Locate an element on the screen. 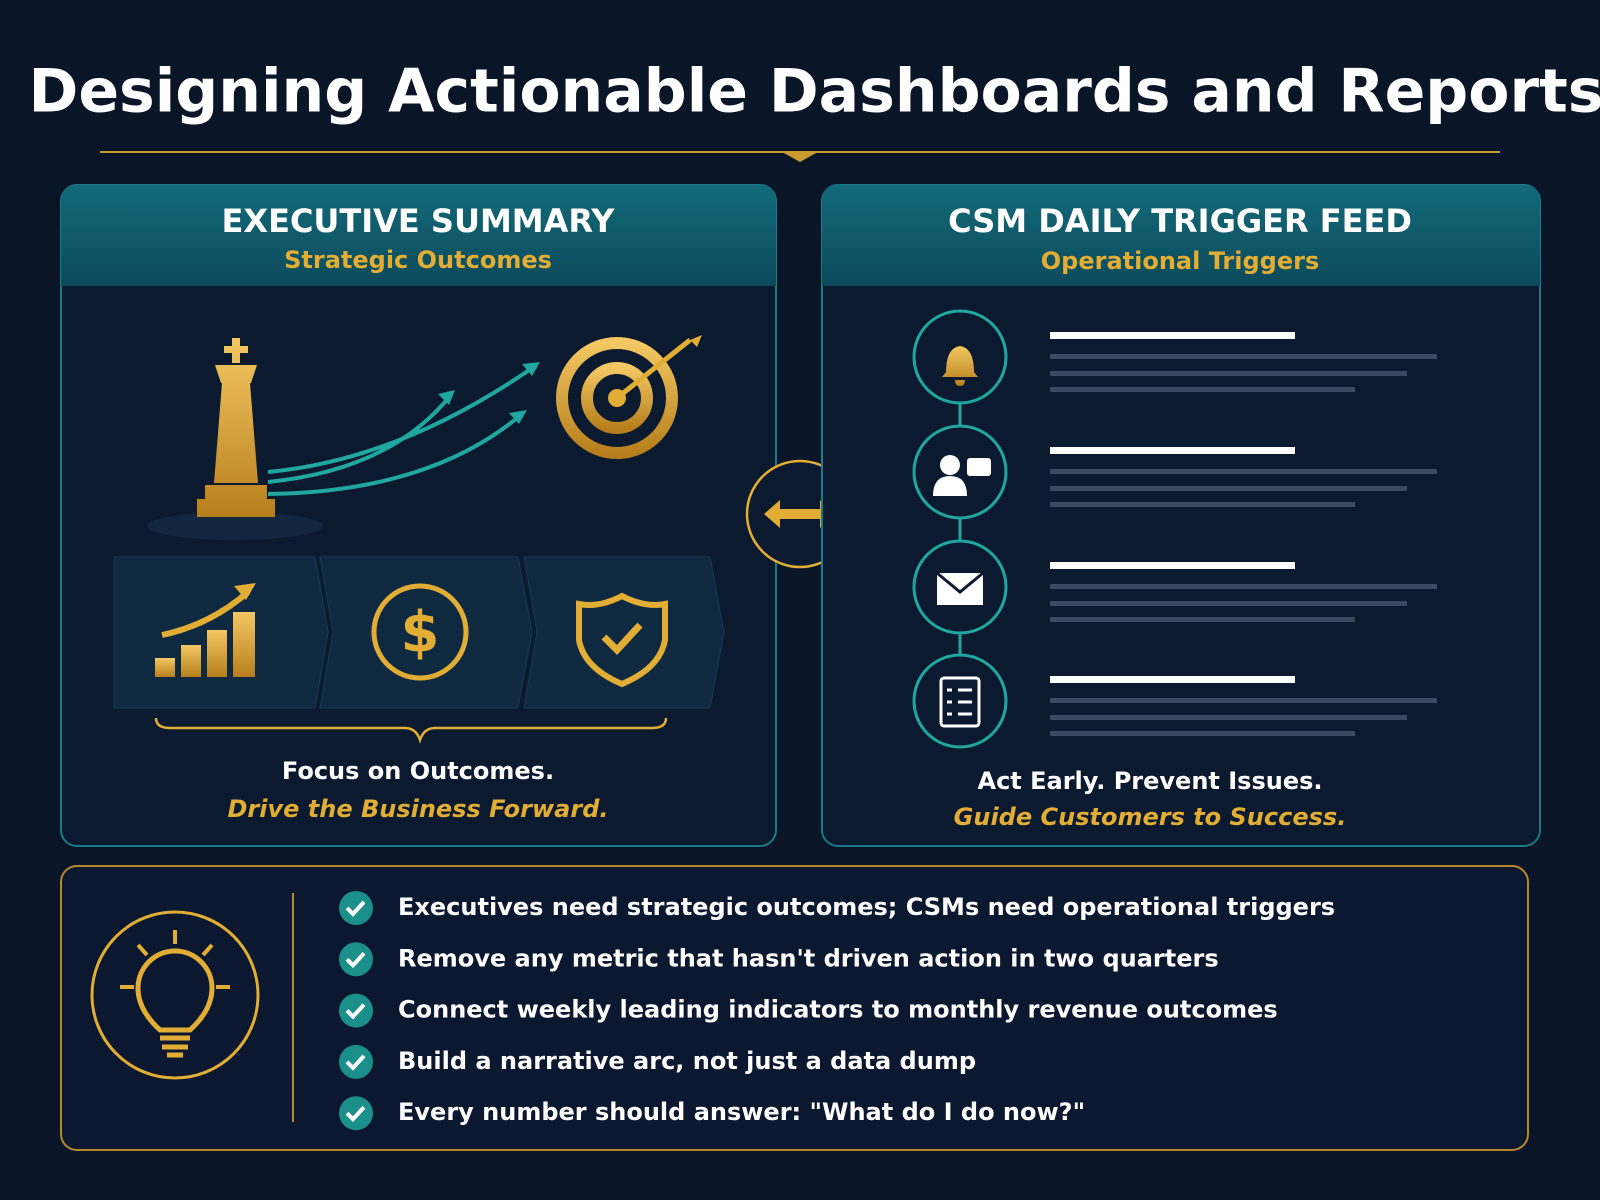  feed-node is located at coordinates (960, 472).